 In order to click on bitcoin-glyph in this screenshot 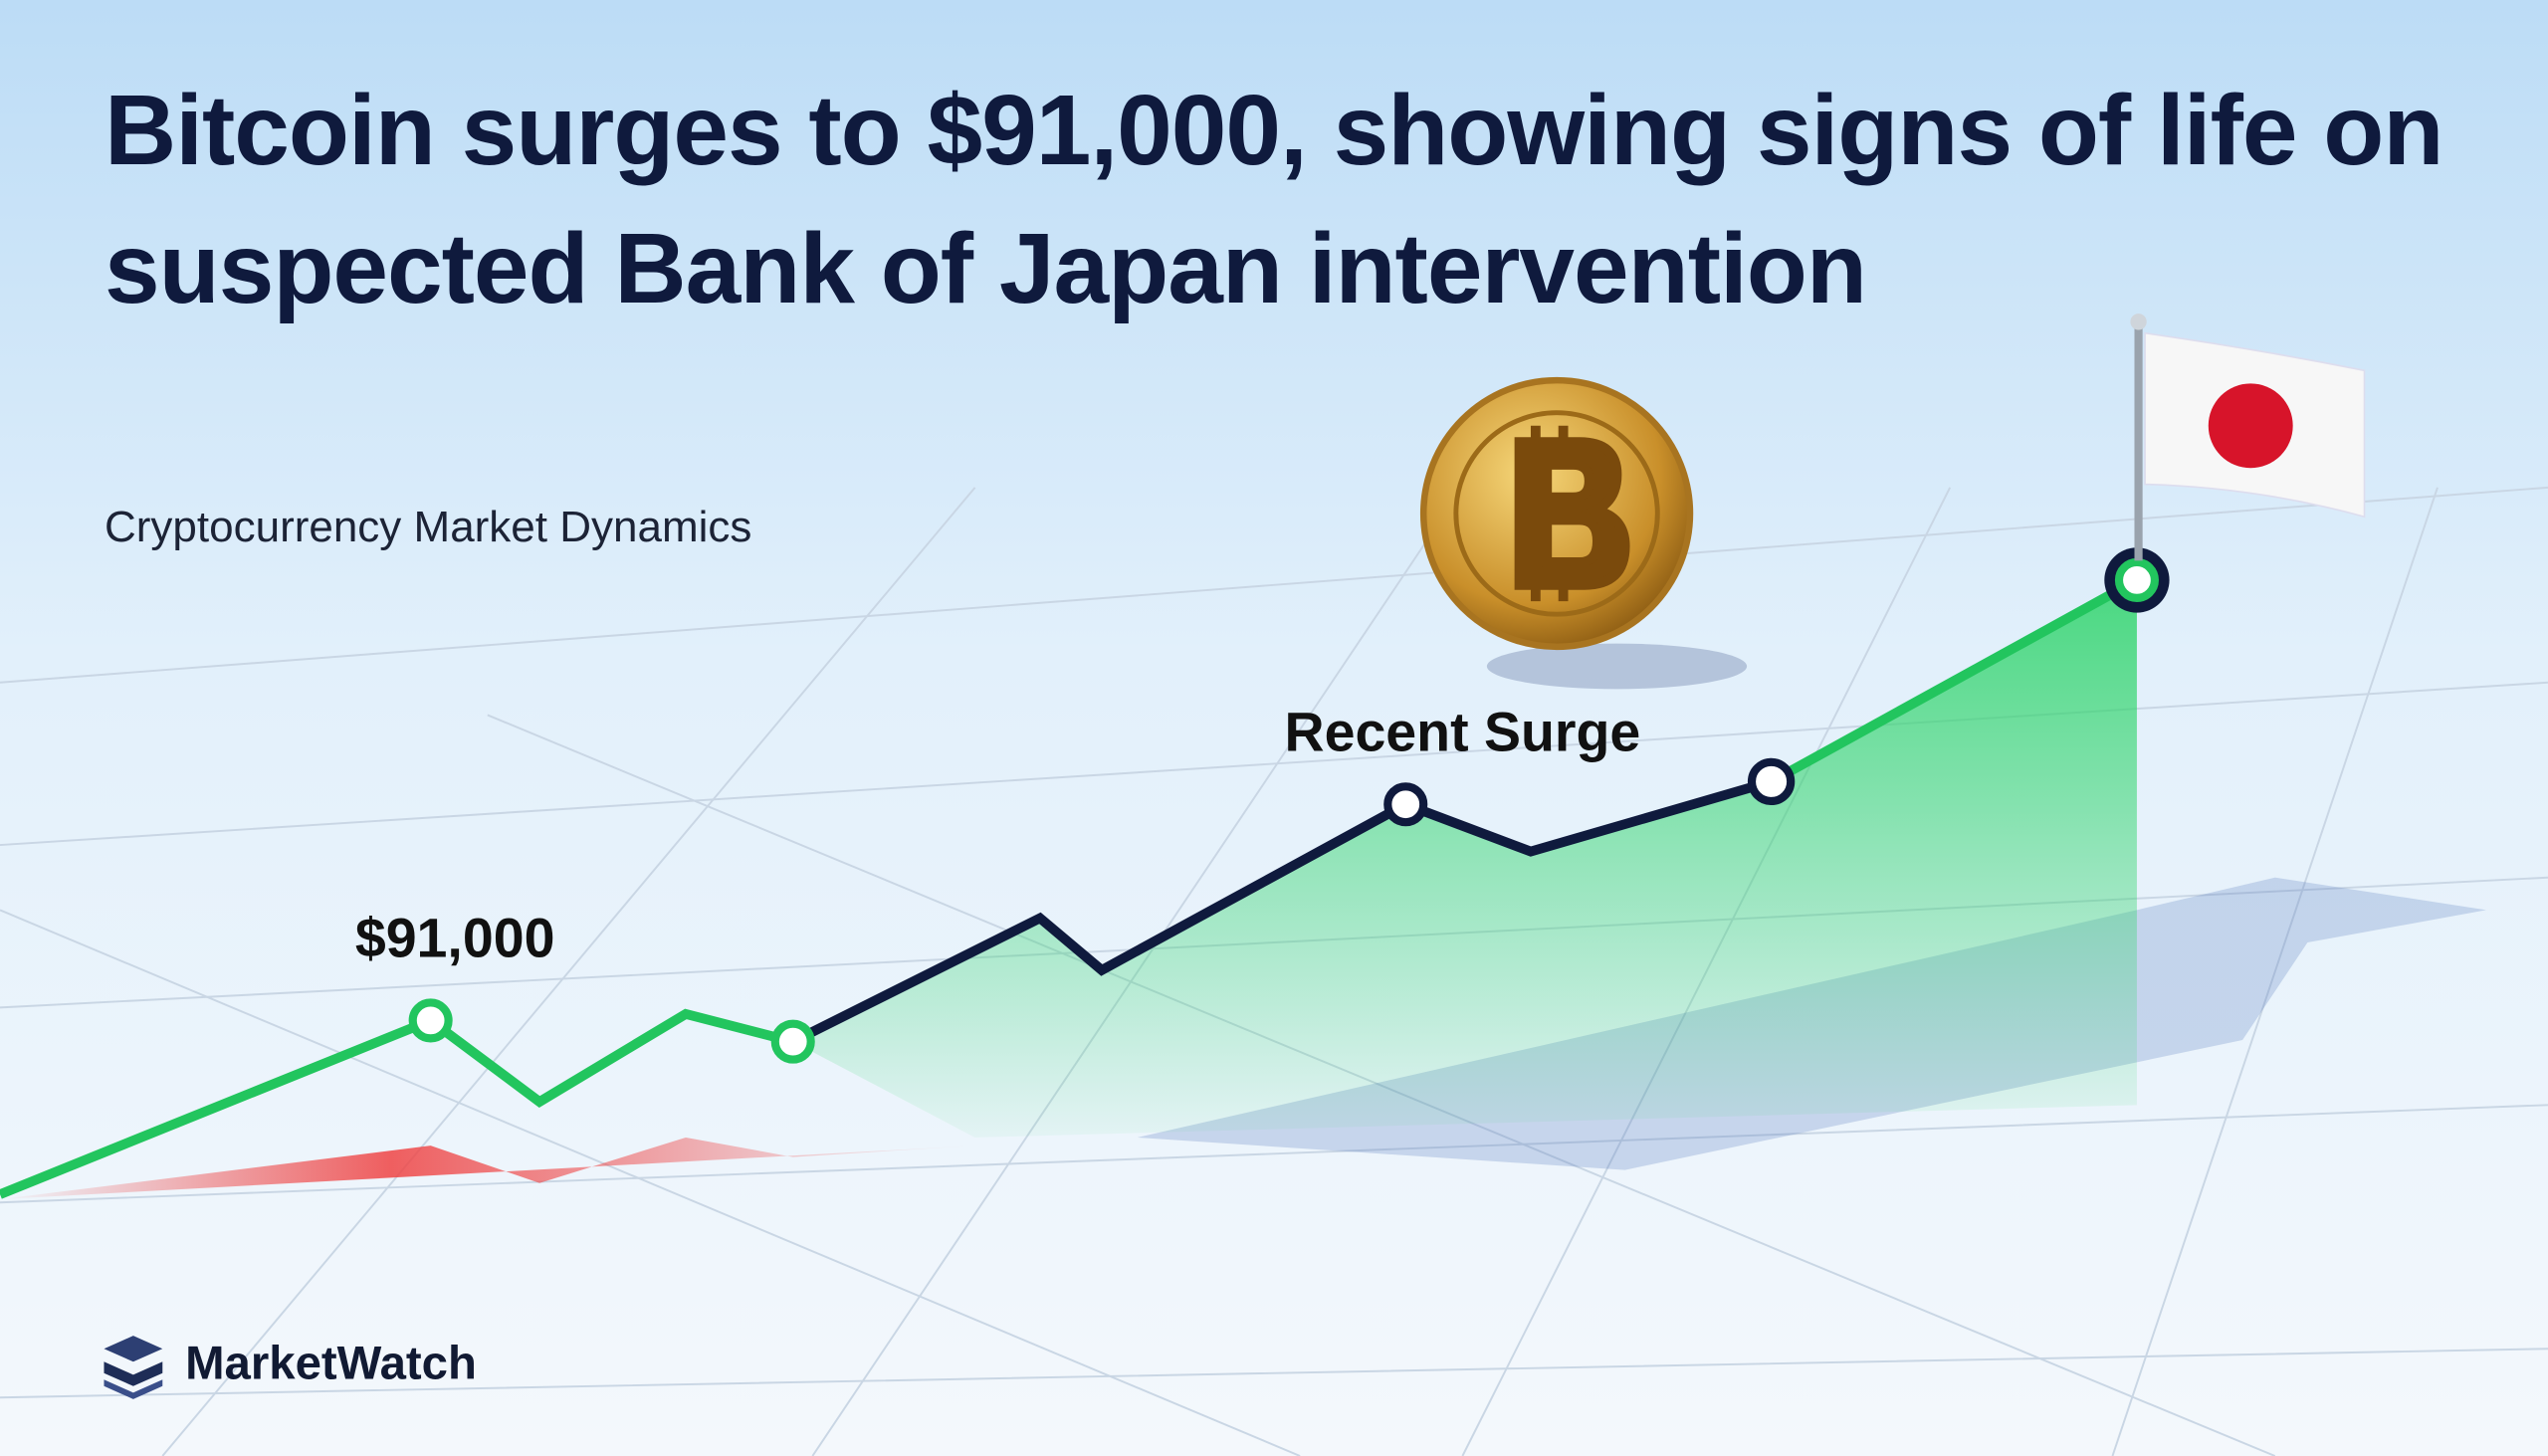, I will do `click(1572, 513)`.